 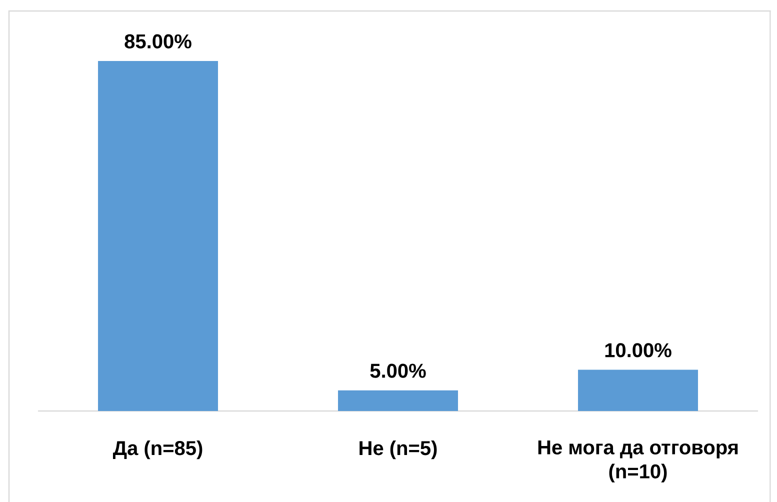 What do you see at coordinates (398, 371) in the screenshot?
I see `data-label: 5.00%` at bounding box center [398, 371].